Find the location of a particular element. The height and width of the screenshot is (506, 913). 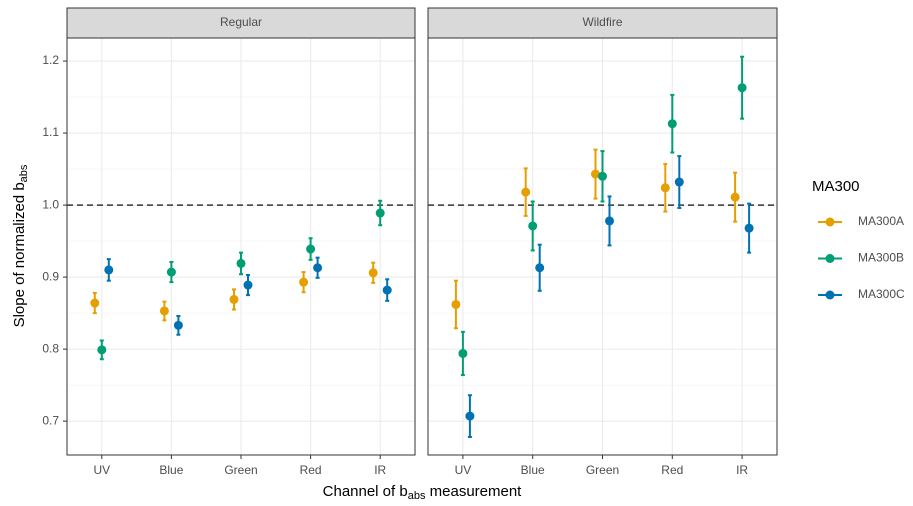

y-axis-title-part: Slope of normalized b is located at coordinates (19, 254).